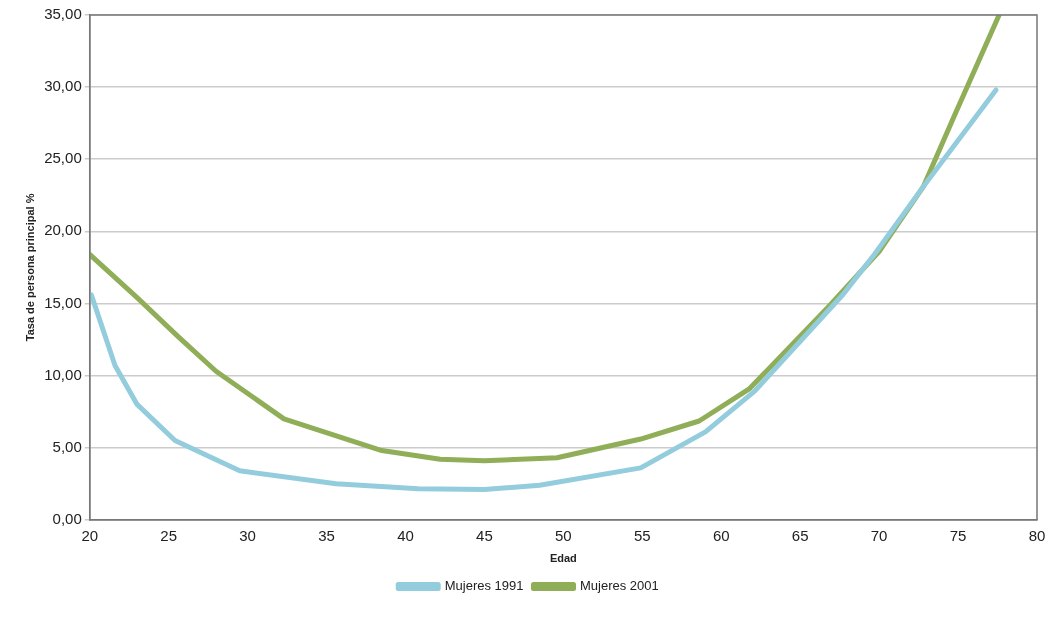  Describe the element at coordinates (484, 586) in the screenshot. I see `legend-label: Mujeres 1991` at that location.